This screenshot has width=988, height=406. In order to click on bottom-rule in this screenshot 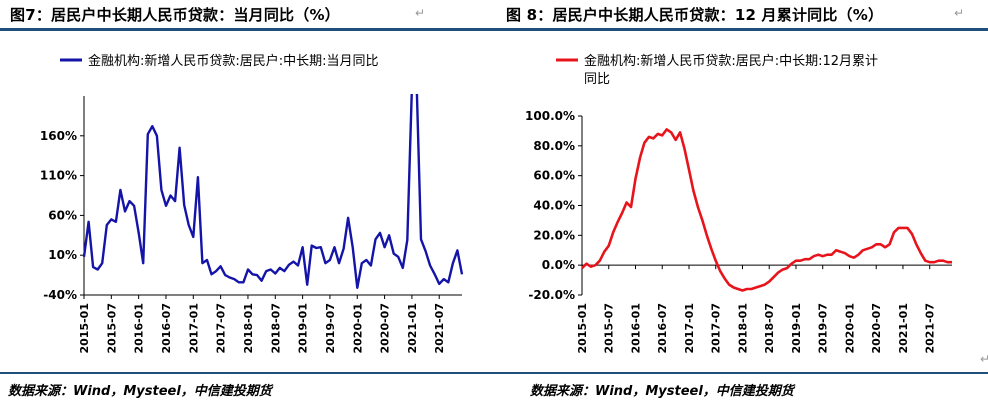, I will do `click(494, 373)`.